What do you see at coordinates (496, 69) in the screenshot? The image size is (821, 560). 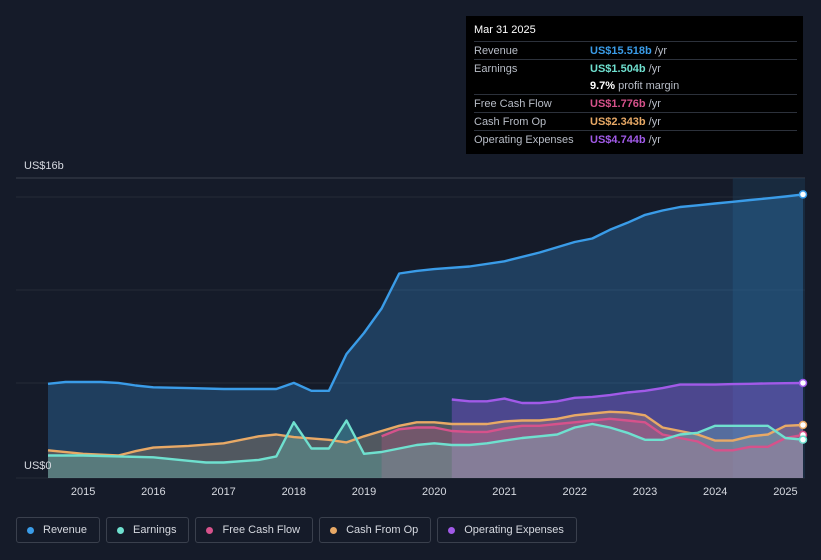 I see `tooltip-row-label: Earnings` at bounding box center [496, 69].